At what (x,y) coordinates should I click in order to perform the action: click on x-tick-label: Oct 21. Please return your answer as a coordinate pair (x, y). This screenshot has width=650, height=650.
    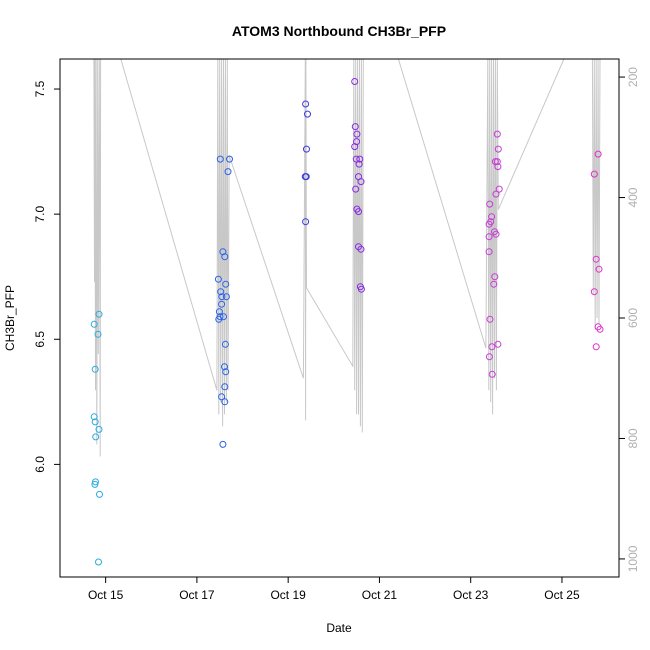
    Looking at the image, I should click on (380, 595).